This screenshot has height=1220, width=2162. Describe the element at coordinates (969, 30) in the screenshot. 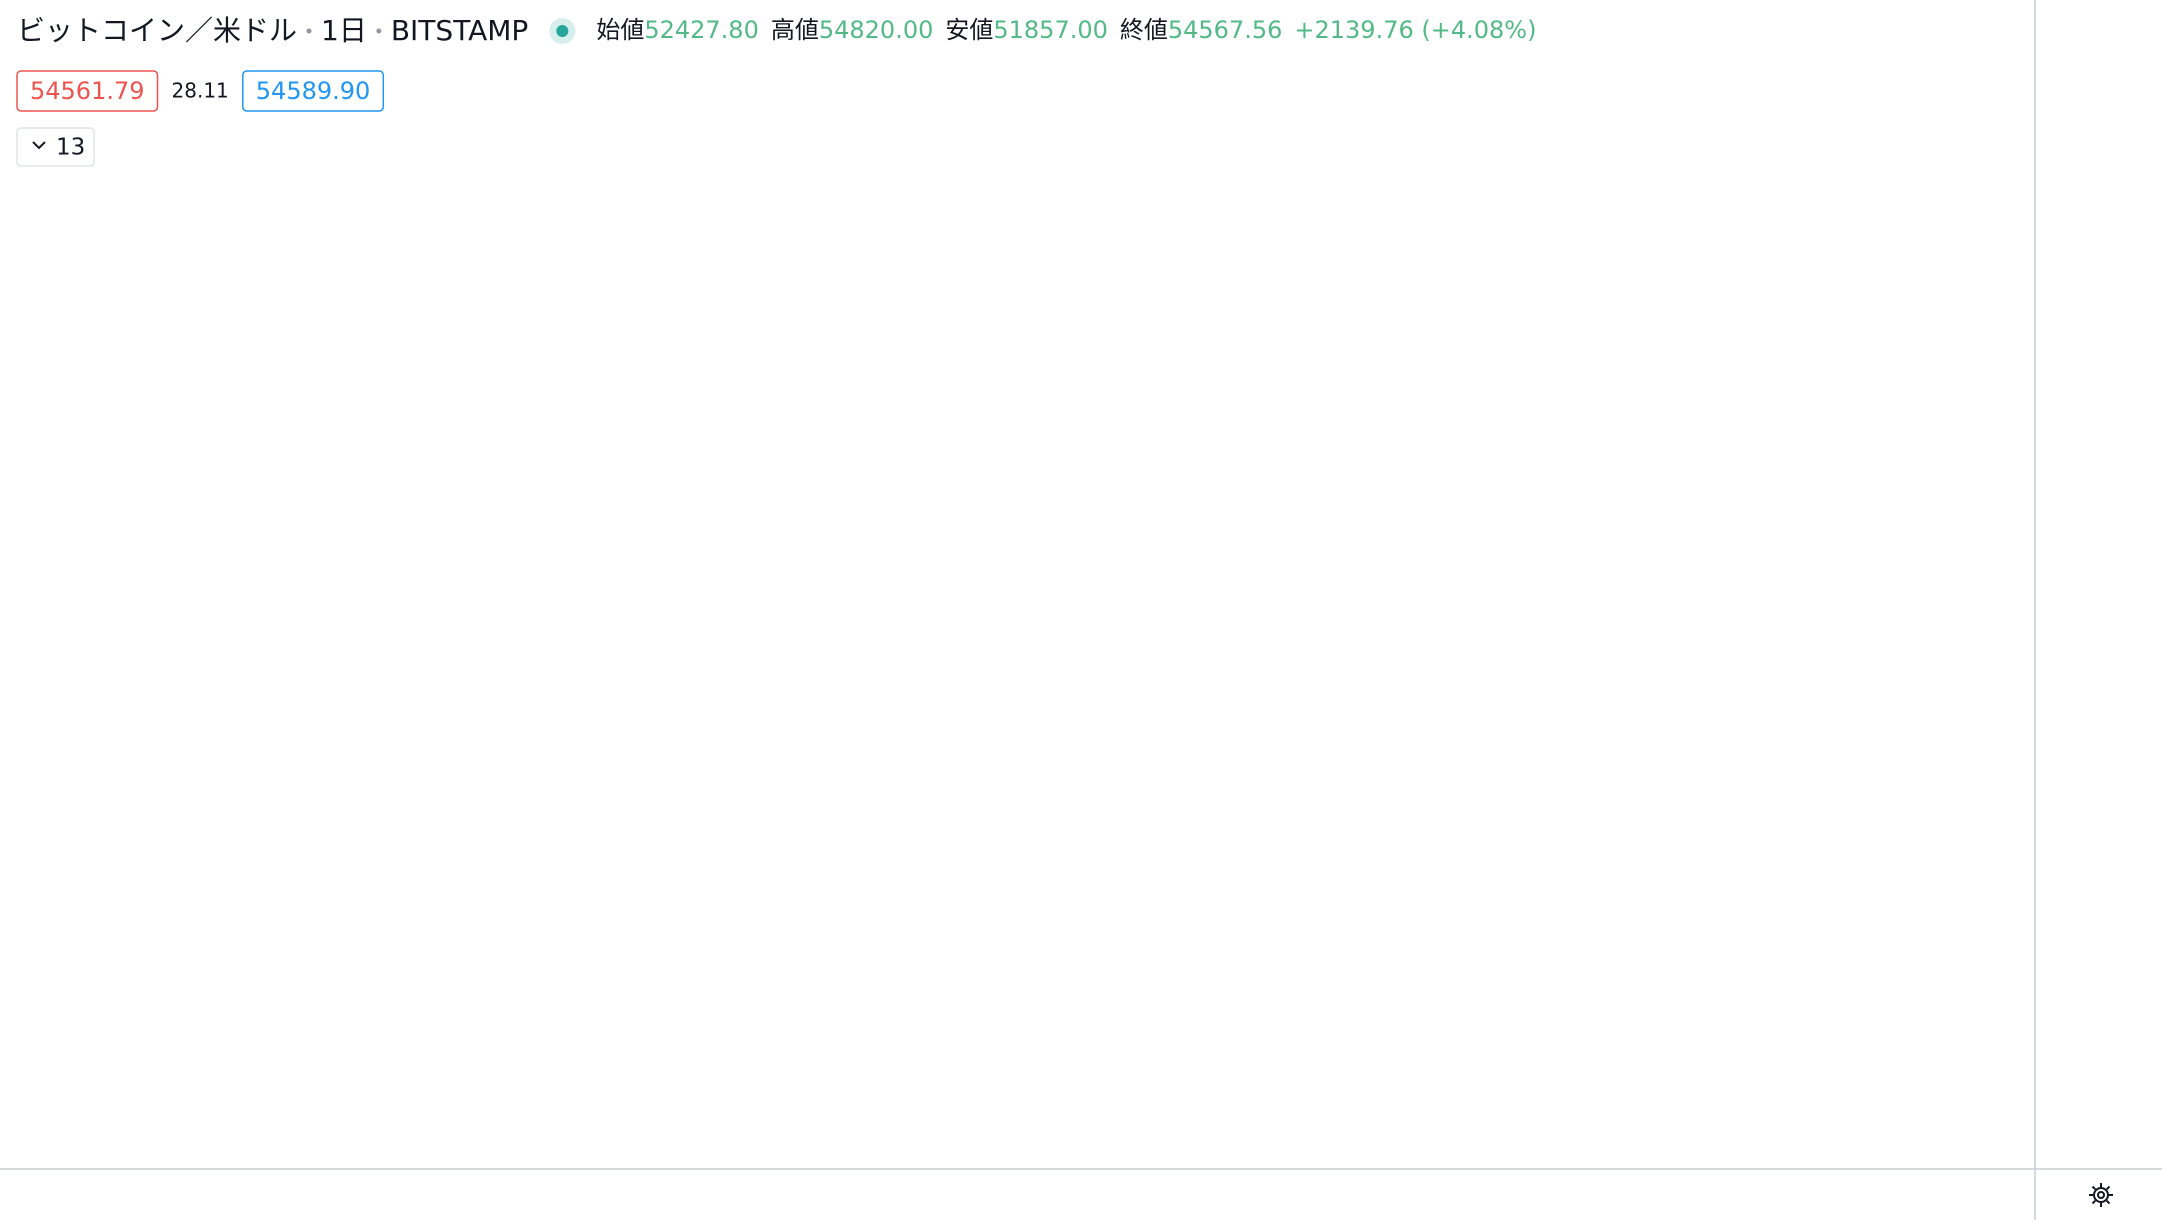

I see `ohlc-label: 安値` at that location.